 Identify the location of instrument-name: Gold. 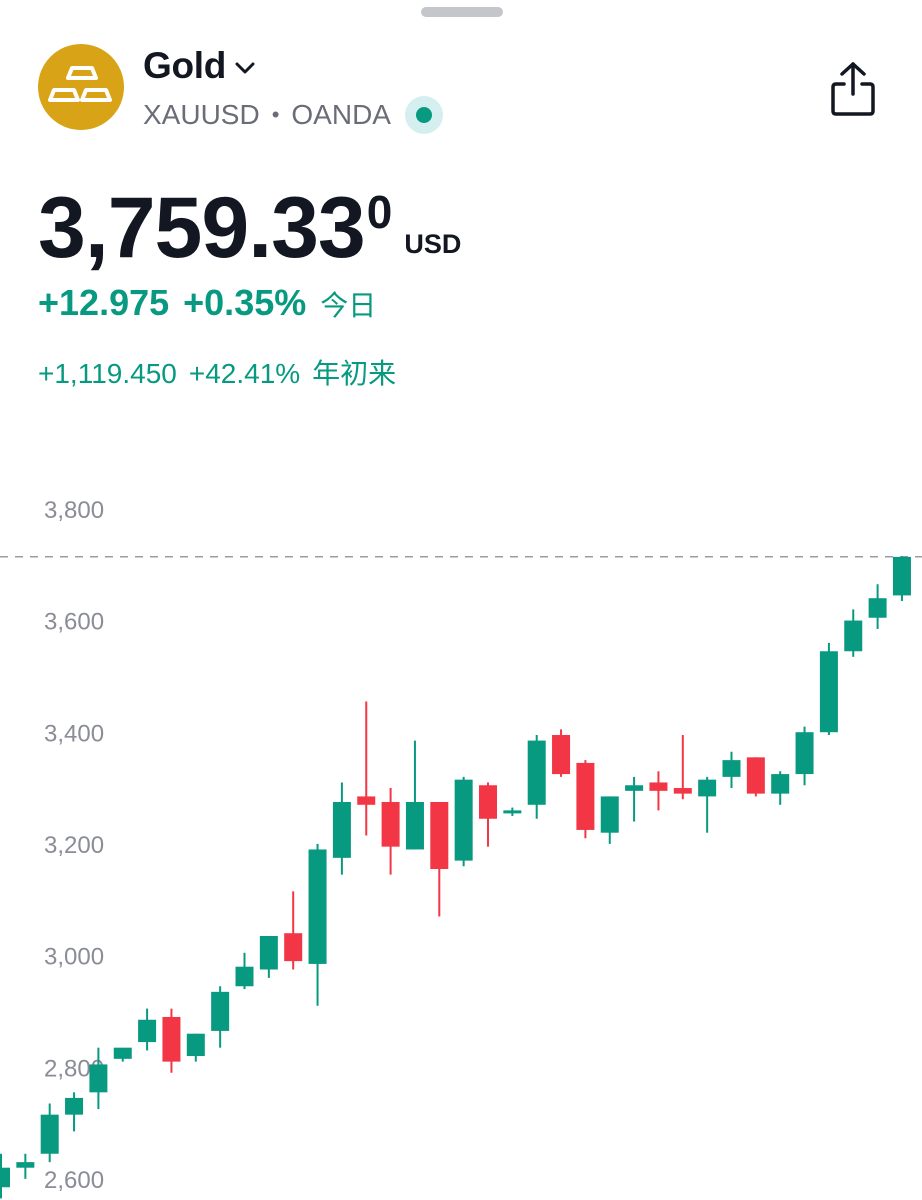
(185, 65).